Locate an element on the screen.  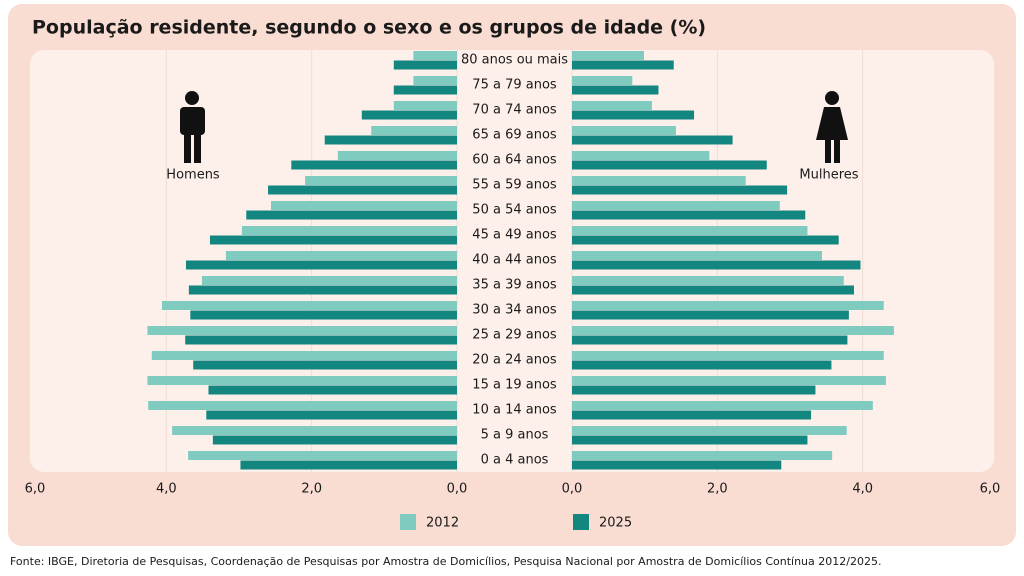
category-label: 65 a 69 anos is located at coordinates (514, 135).